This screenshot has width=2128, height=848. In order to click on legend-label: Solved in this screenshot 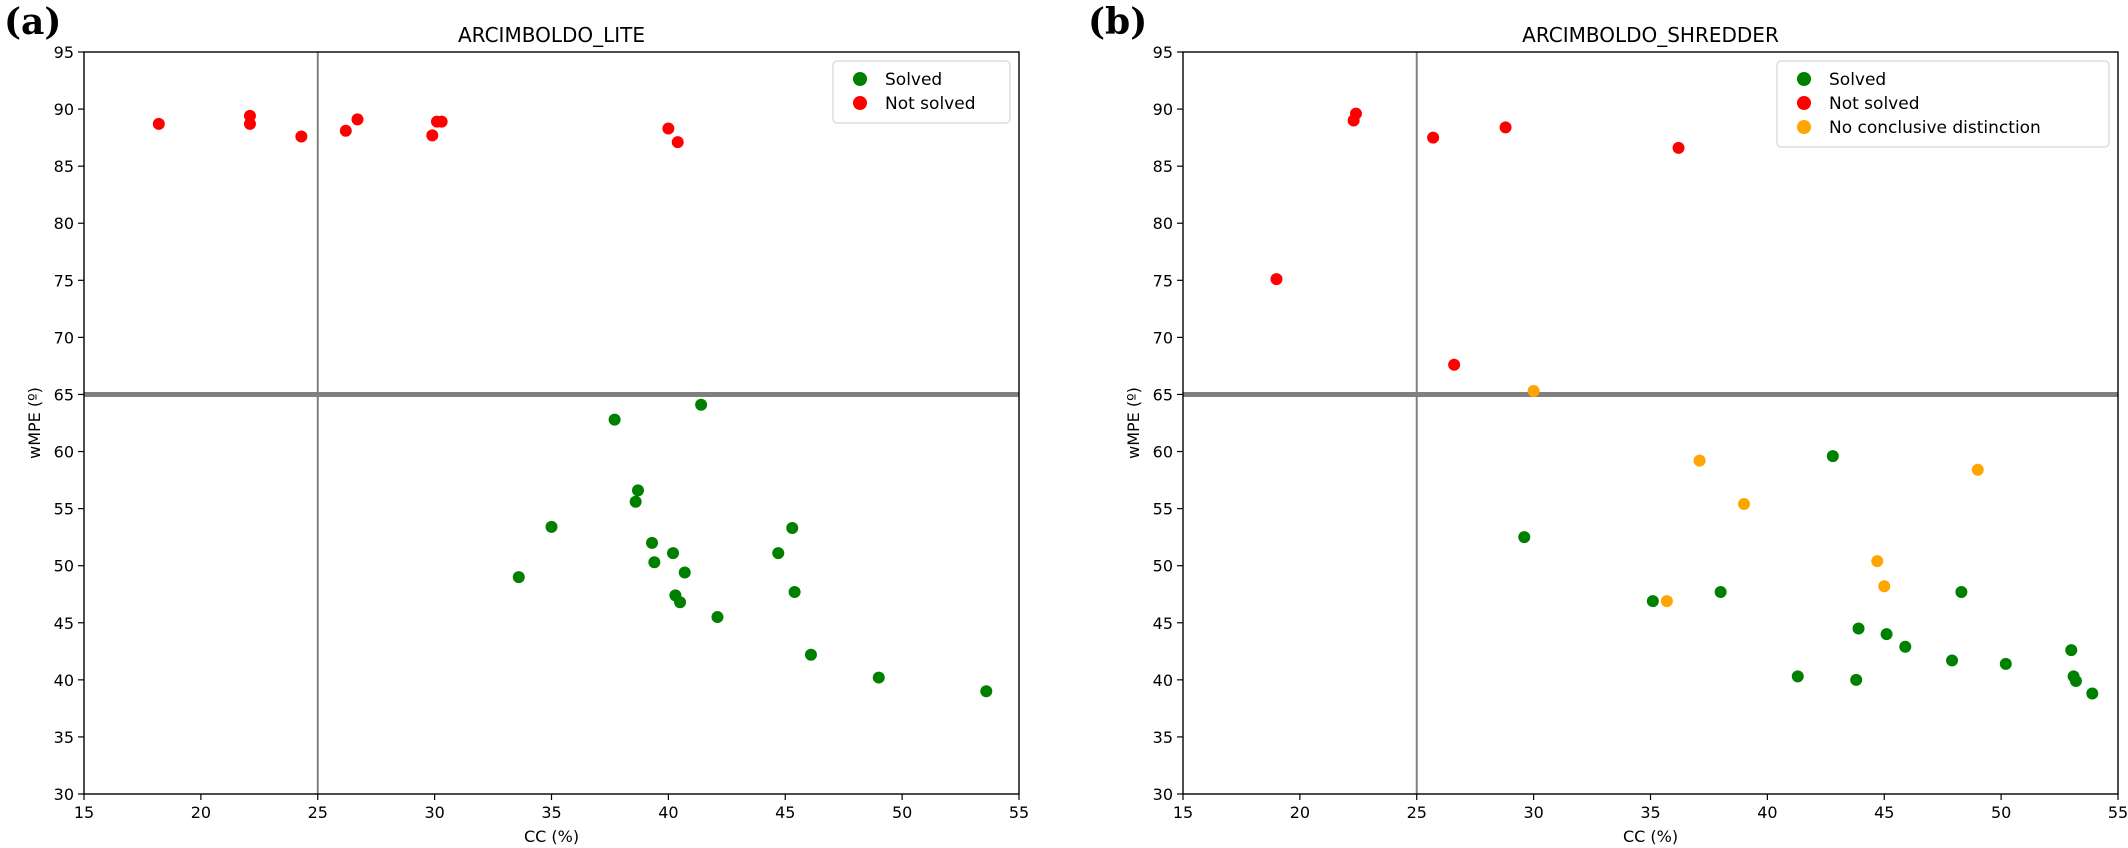, I will do `click(913, 80)`.